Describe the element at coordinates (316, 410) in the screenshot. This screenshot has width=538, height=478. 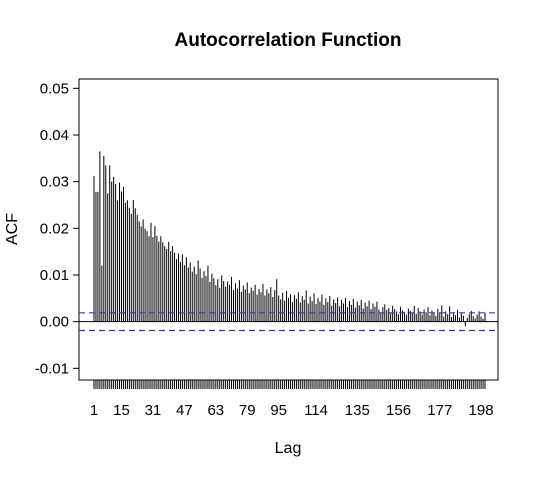
I see `x-tick-label: 114` at that location.